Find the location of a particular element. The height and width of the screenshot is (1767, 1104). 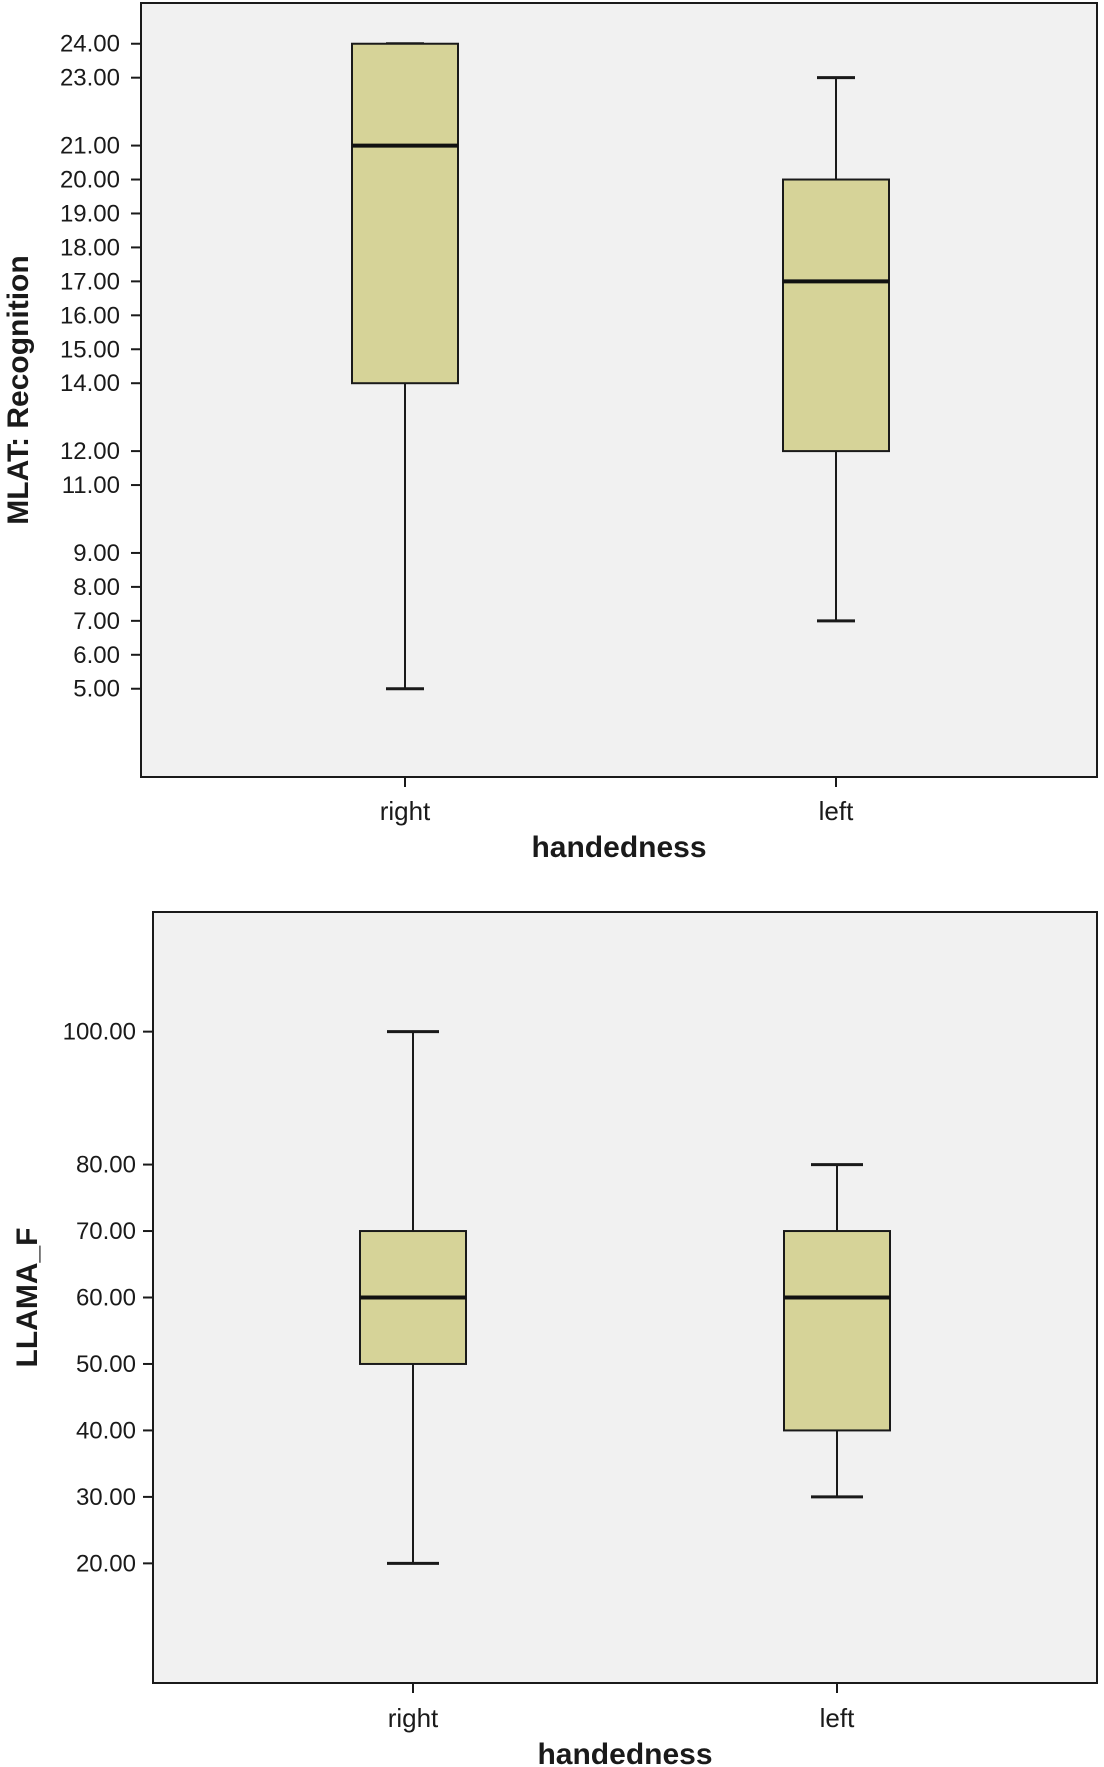

chart1-y-tick-label: 20.00 is located at coordinates (90, 180).